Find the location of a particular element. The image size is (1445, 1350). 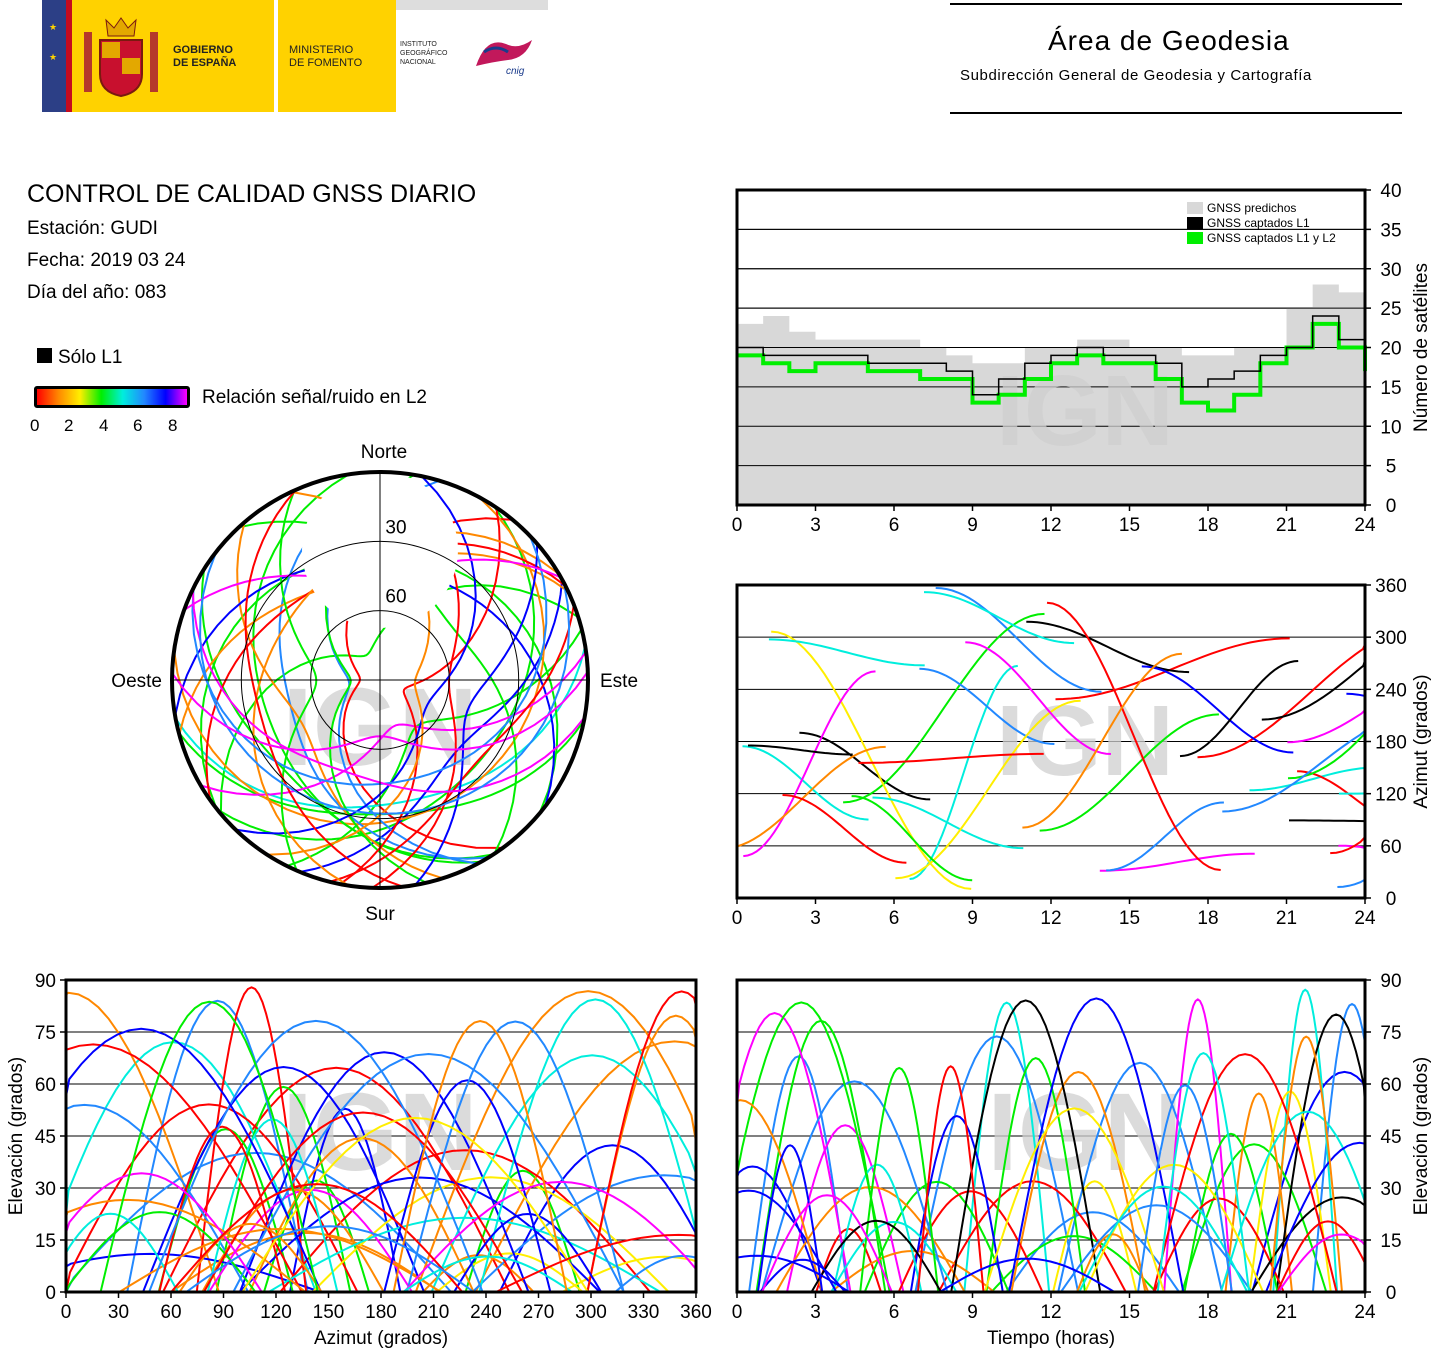

x-tick-label: 90 is located at coordinates (223, 1312).